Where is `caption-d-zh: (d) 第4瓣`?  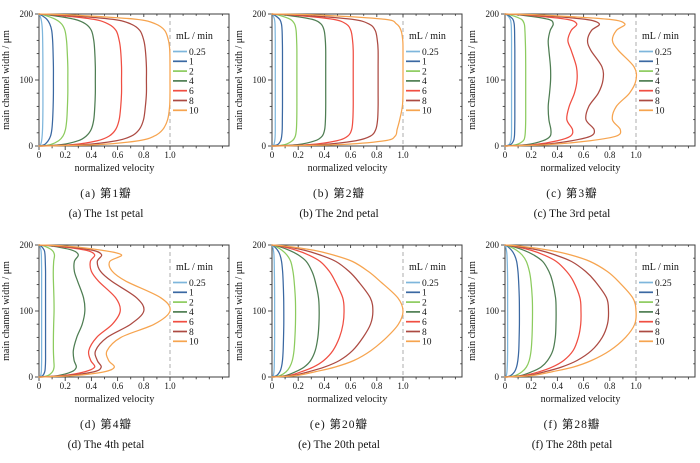
caption-d-zh: (d) 第4瓣 is located at coordinates (106, 425).